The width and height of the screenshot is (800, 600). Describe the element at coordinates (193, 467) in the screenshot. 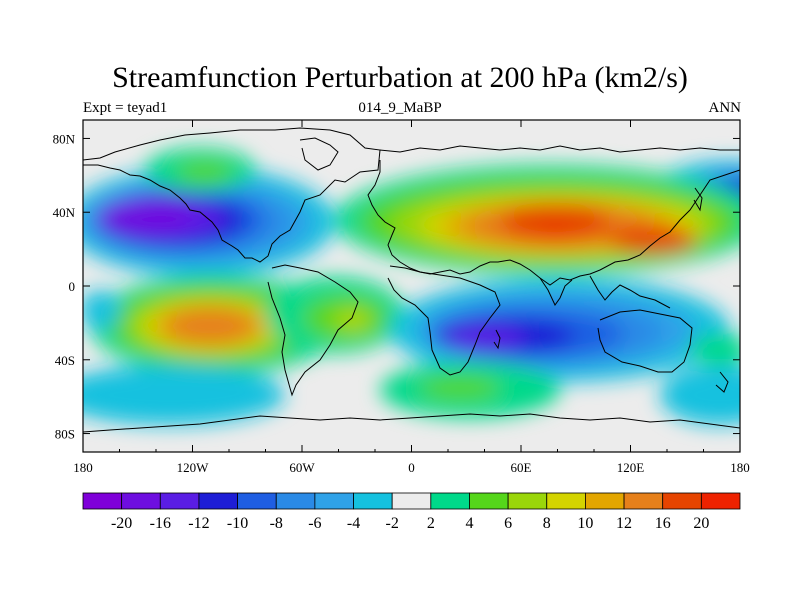

I see `x-tick-label: 120W` at that location.